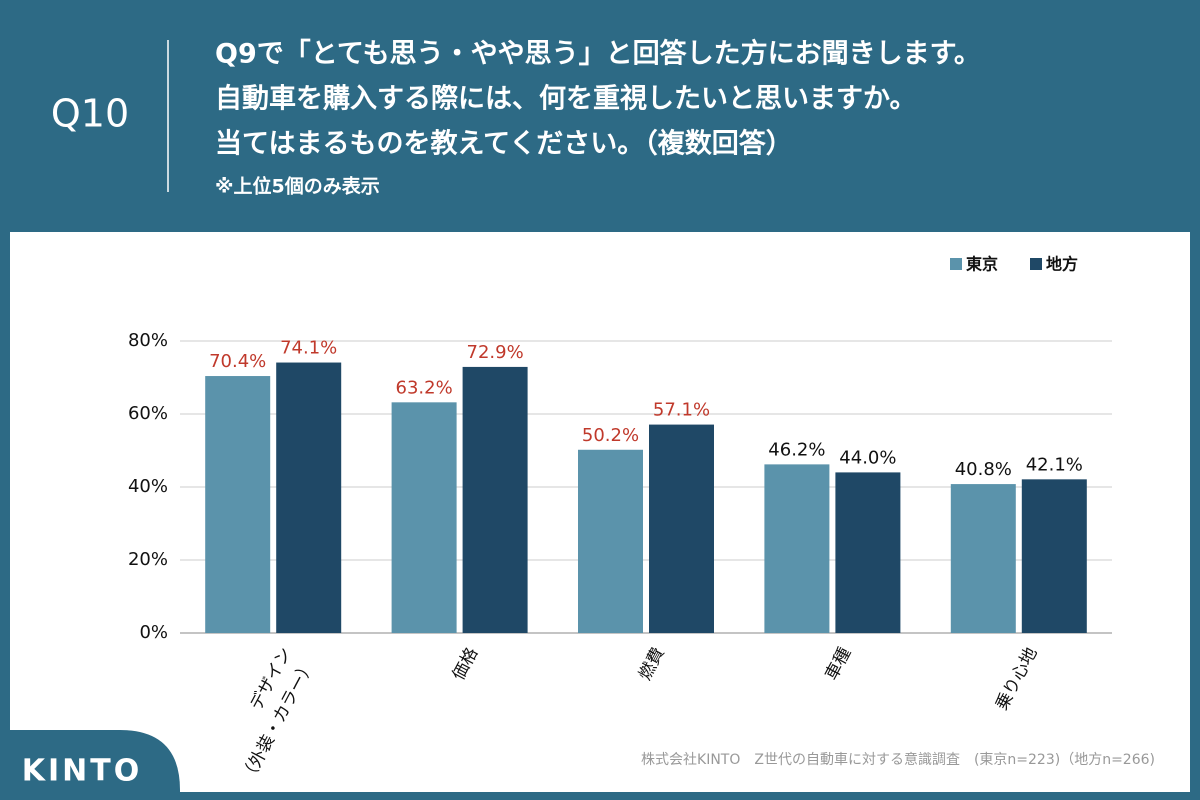 Image resolution: width=1200 pixels, height=800 pixels. I want to click on question-line: 当てはまるものを教えてください。（複数回答）, so click(504, 144).